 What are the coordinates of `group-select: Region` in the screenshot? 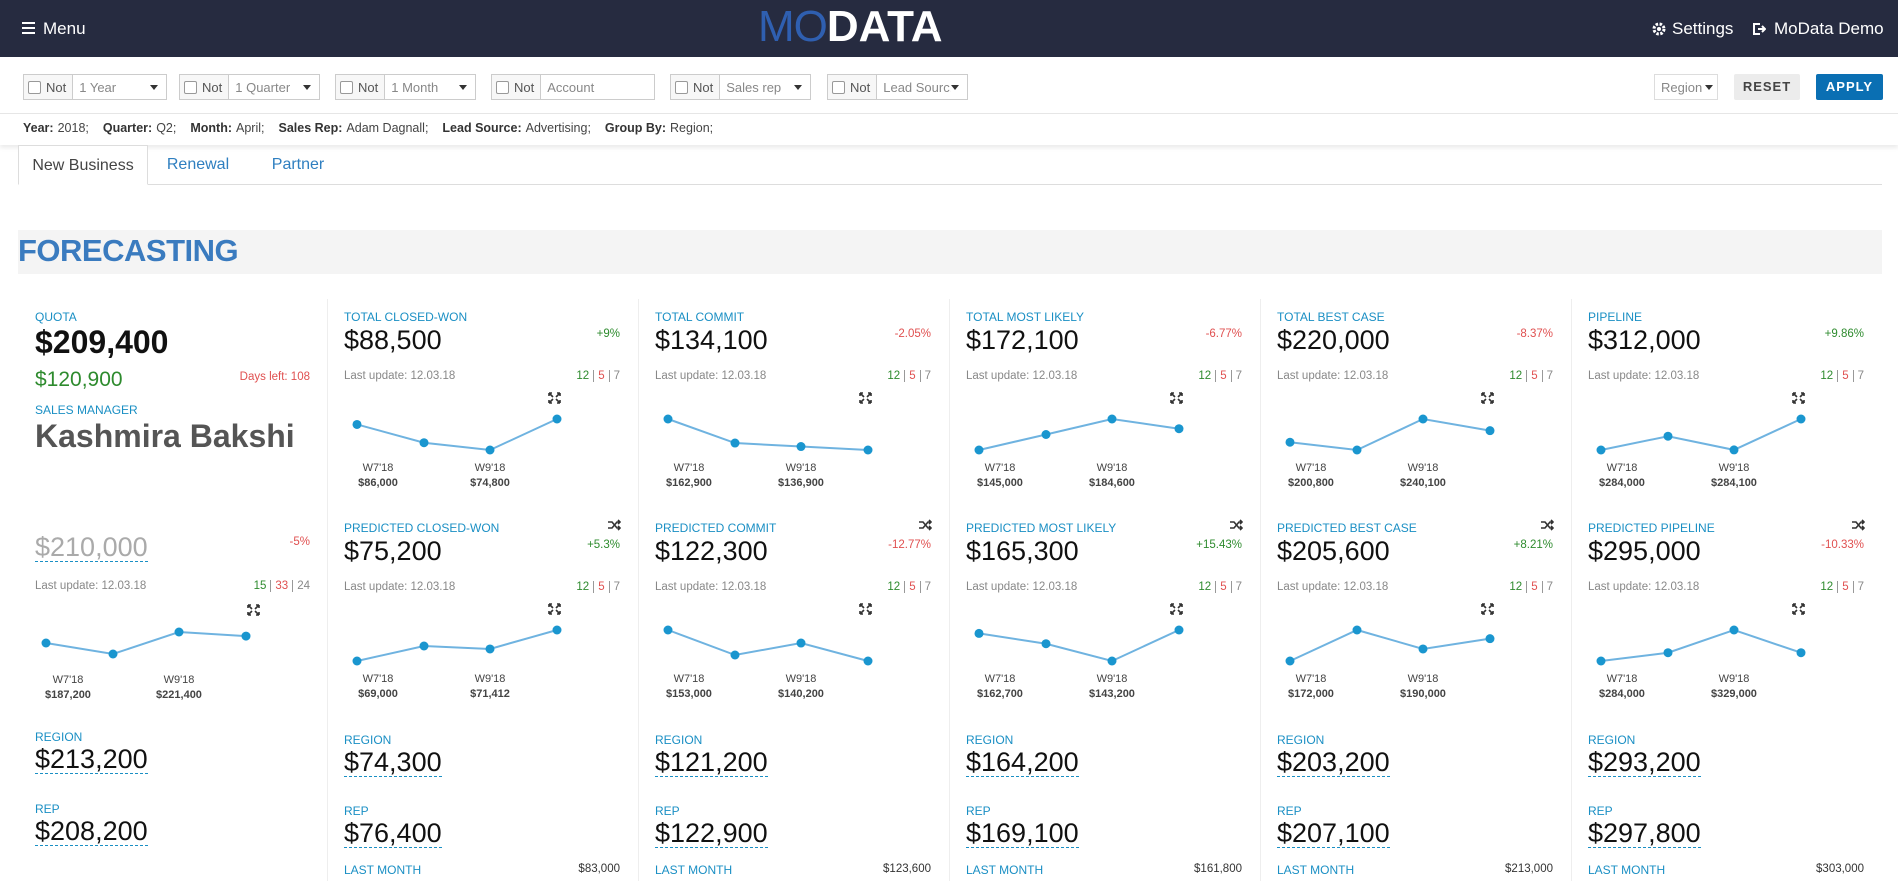 It's located at (1686, 87).